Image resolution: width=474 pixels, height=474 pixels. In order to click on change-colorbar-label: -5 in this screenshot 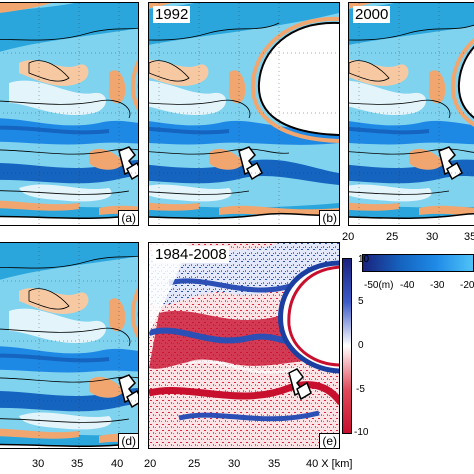, I will do `click(360, 389)`.